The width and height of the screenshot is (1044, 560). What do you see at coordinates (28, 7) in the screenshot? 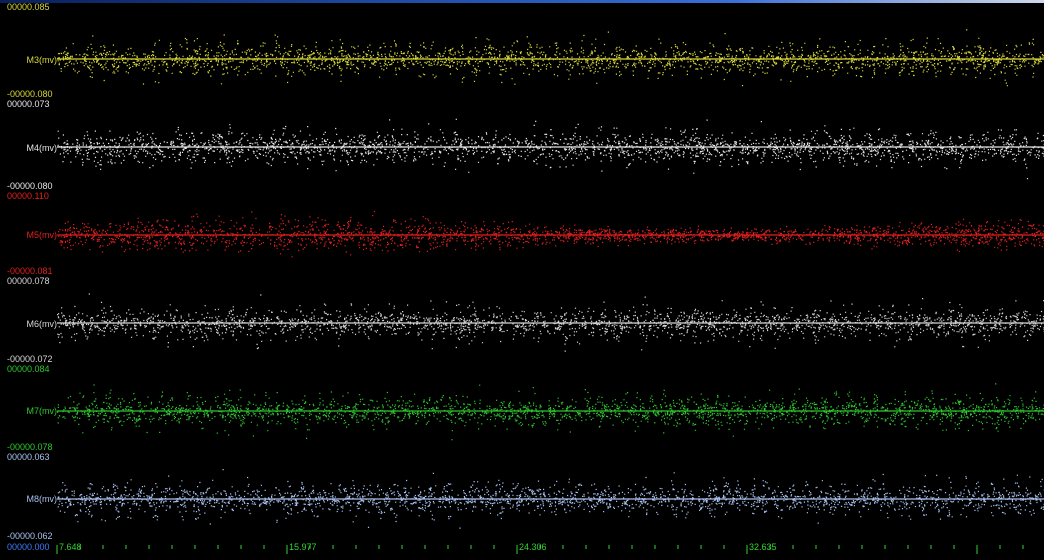
I see `channel-max-label: 00000.085` at bounding box center [28, 7].